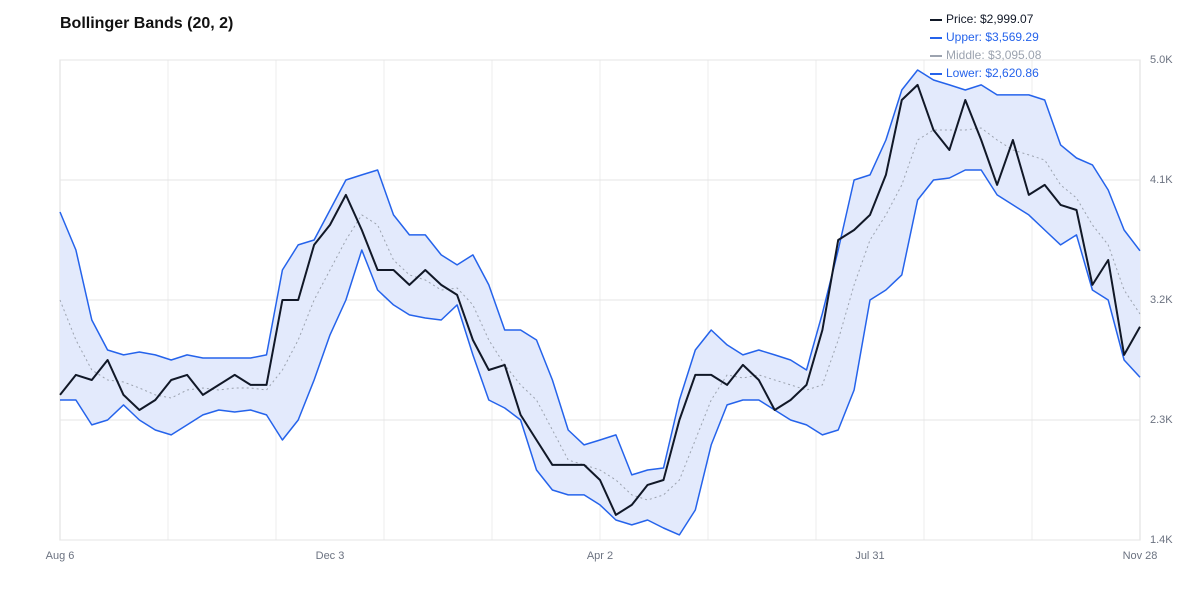  I want to click on x-tick-label: Jul 31, so click(869, 556).